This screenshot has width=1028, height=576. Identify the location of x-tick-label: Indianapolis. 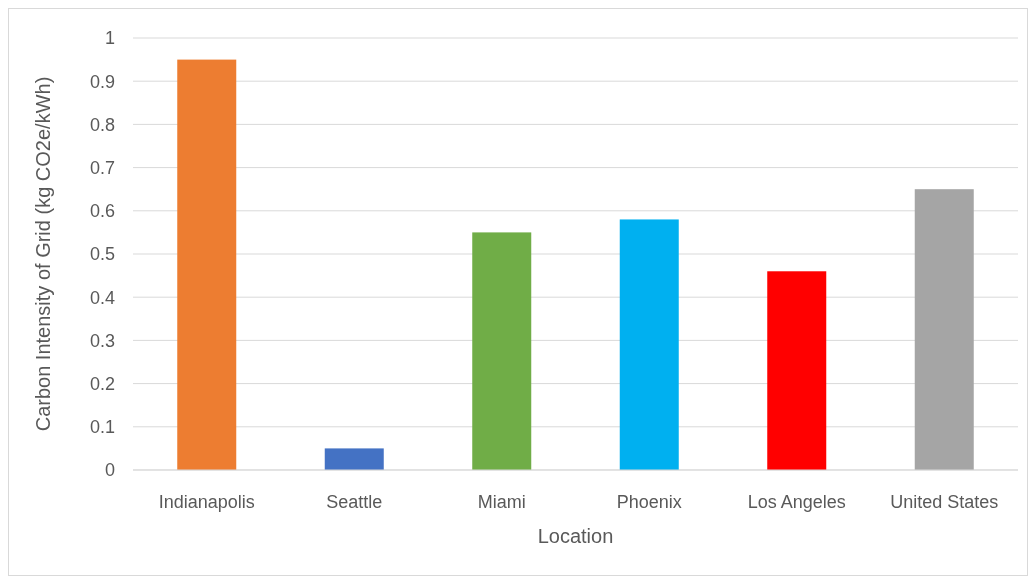
(206, 502).